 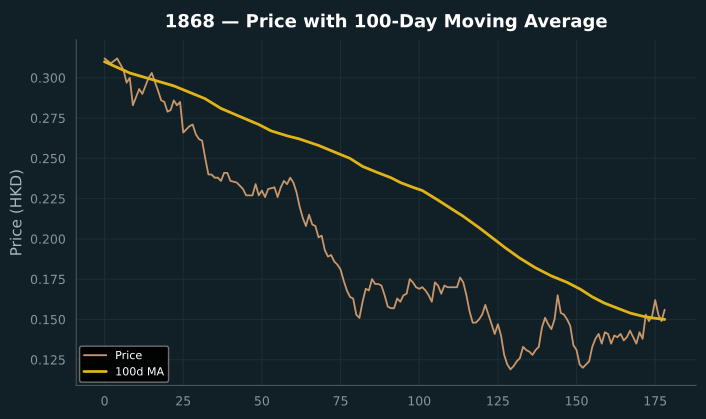 What do you see at coordinates (183, 401) in the screenshot?
I see `x-tick-label: 25` at bounding box center [183, 401].